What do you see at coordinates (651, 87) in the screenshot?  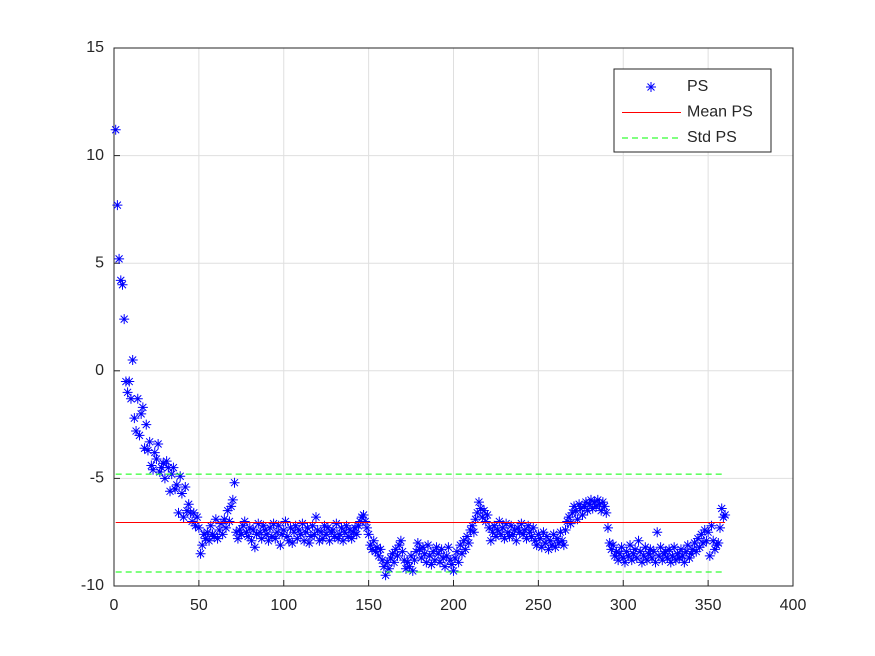 I see `legend-marker` at bounding box center [651, 87].